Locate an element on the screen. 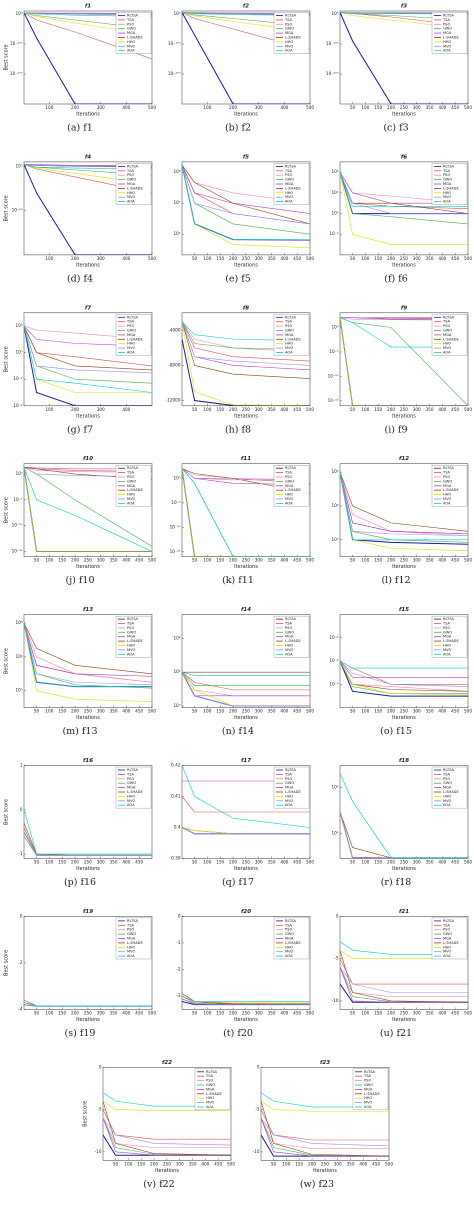 The height and width of the screenshot is (1207, 474). legend-label: MGA is located at coordinates (368, 1089).